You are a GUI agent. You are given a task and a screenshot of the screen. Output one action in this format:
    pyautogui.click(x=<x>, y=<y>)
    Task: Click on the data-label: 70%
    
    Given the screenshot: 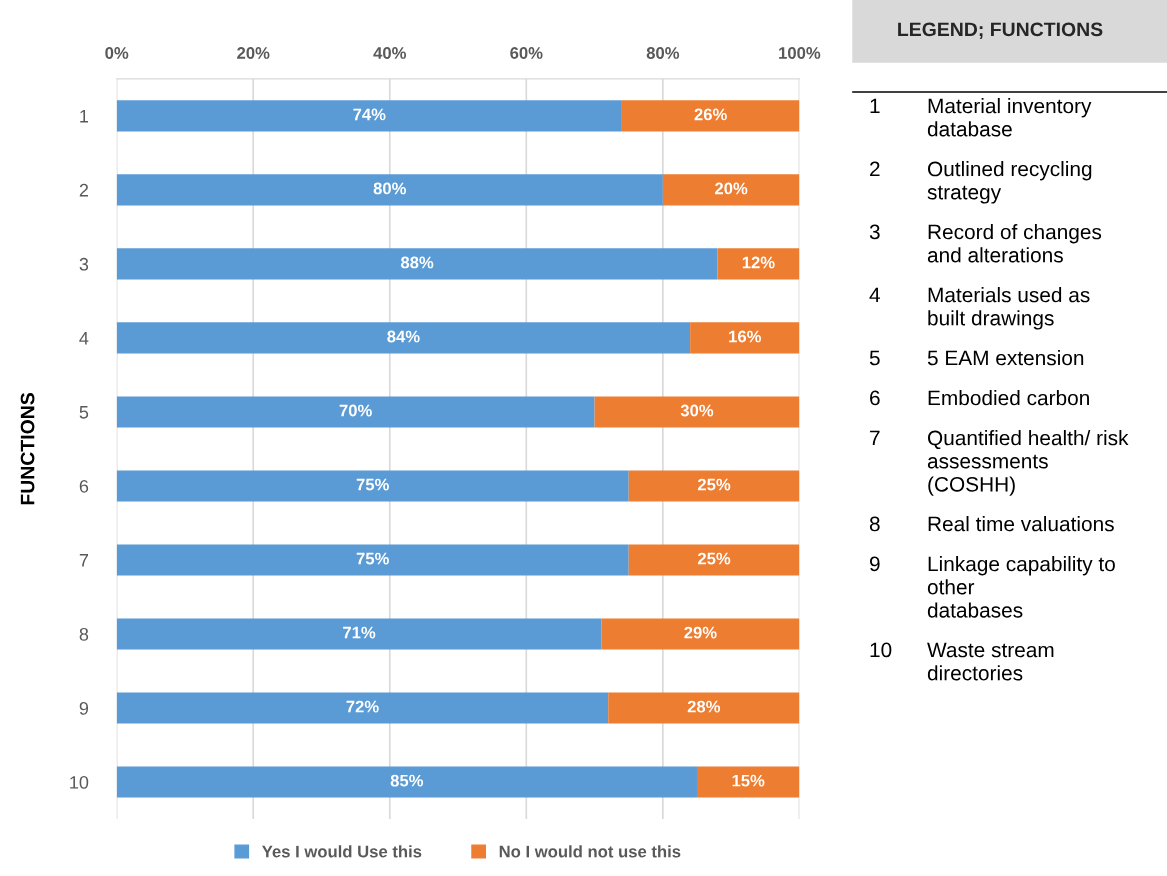 What is the action you would take?
    pyautogui.click(x=355, y=410)
    